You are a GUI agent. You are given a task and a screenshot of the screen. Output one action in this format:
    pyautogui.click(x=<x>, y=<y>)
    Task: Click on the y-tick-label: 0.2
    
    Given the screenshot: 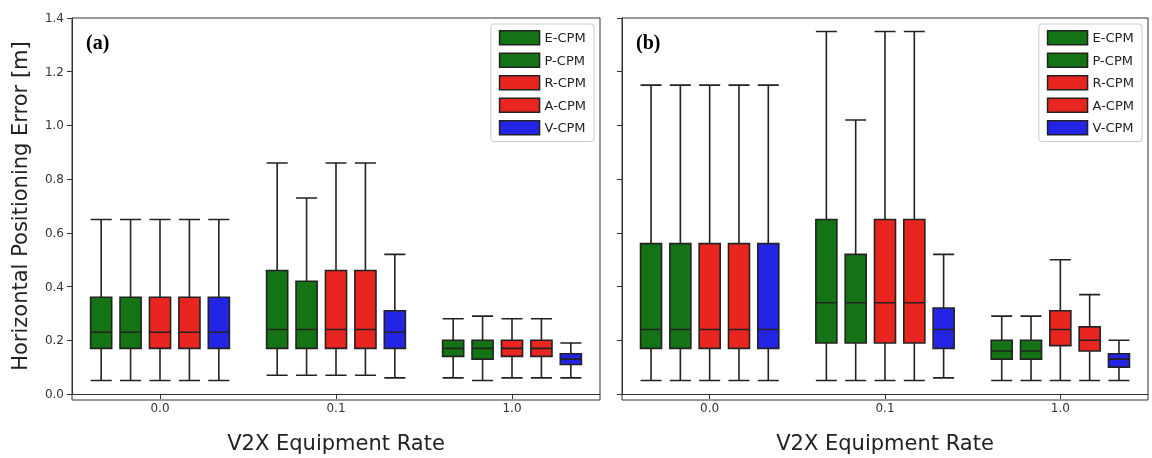 What is the action you would take?
    pyautogui.click(x=54, y=340)
    